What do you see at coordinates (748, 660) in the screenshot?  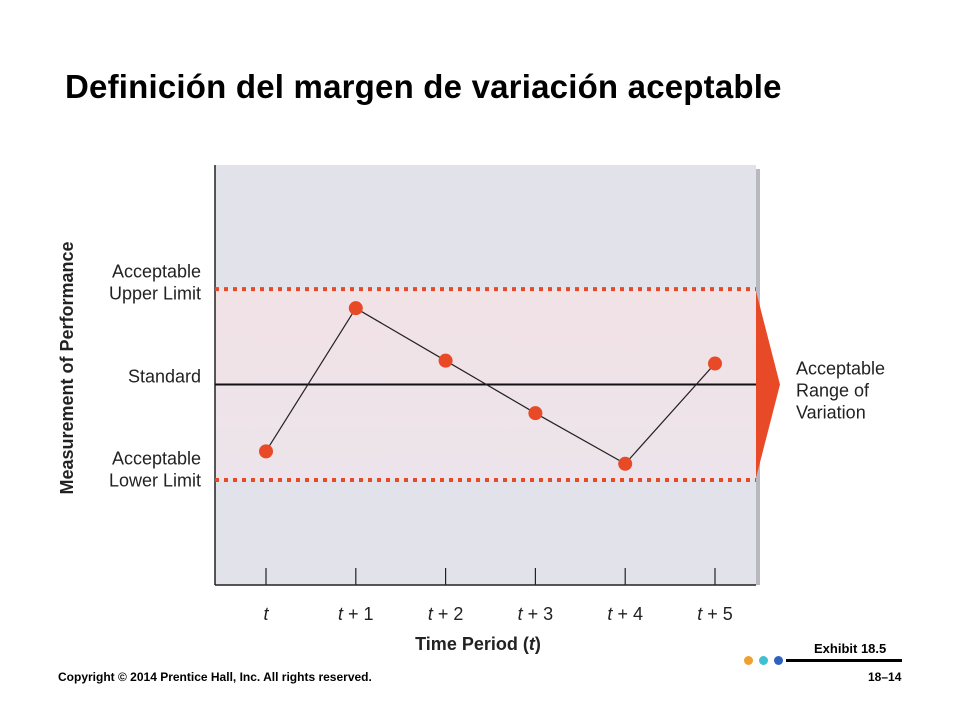 I see `decor-dot-orange` at bounding box center [748, 660].